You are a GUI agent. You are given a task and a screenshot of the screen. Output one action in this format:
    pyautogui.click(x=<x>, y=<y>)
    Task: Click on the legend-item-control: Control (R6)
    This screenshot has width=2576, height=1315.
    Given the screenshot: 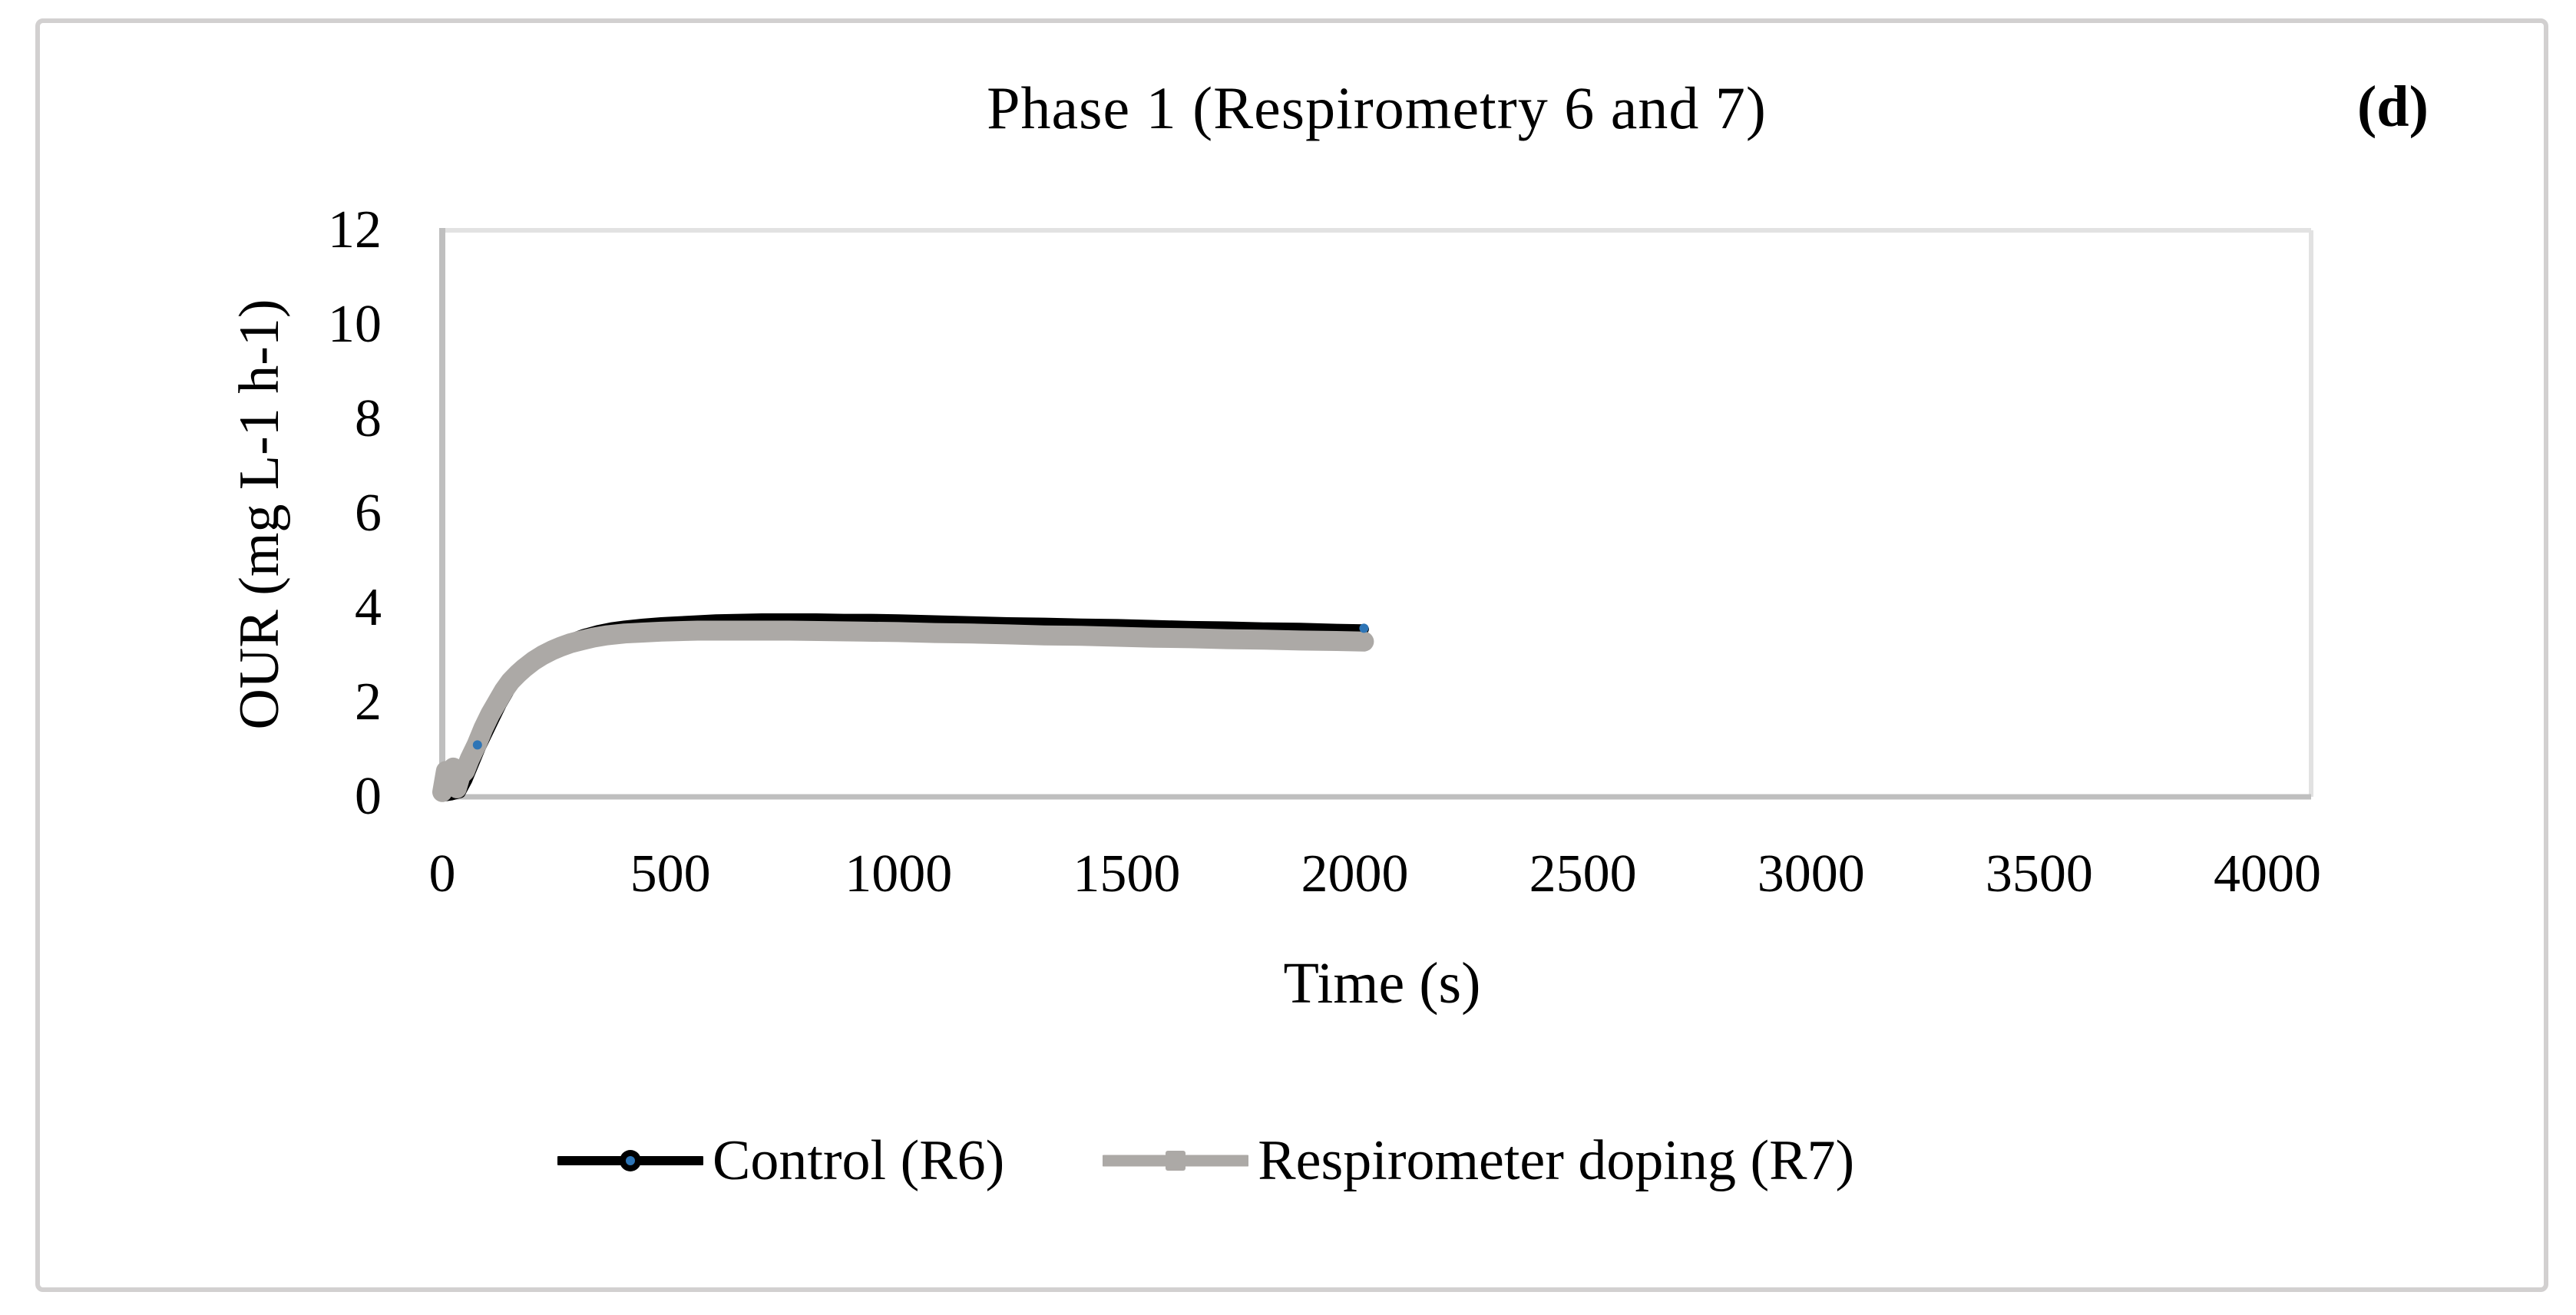 What is the action you would take?
    pyautogui.click(x=780, y=1161)
    